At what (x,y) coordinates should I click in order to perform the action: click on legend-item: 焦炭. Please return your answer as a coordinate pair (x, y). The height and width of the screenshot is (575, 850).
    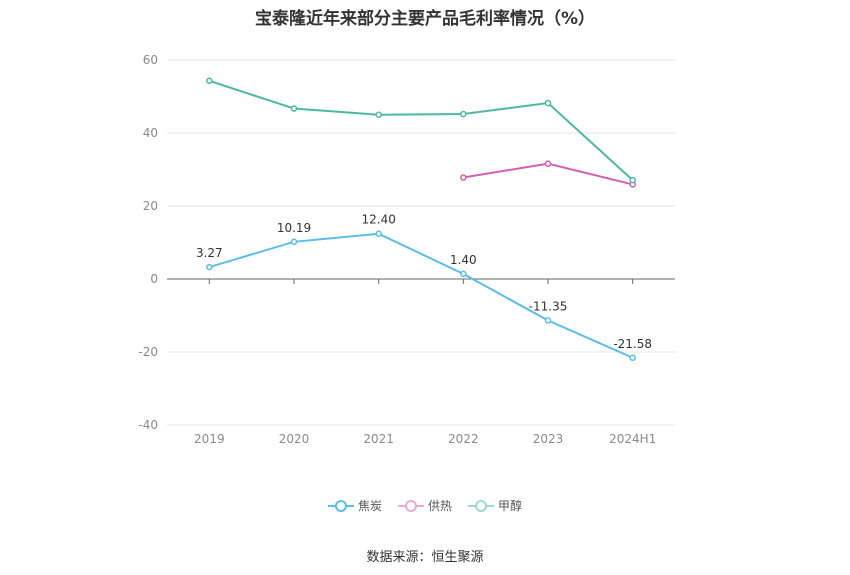
    Looking at the image, I should click on (354, 505).